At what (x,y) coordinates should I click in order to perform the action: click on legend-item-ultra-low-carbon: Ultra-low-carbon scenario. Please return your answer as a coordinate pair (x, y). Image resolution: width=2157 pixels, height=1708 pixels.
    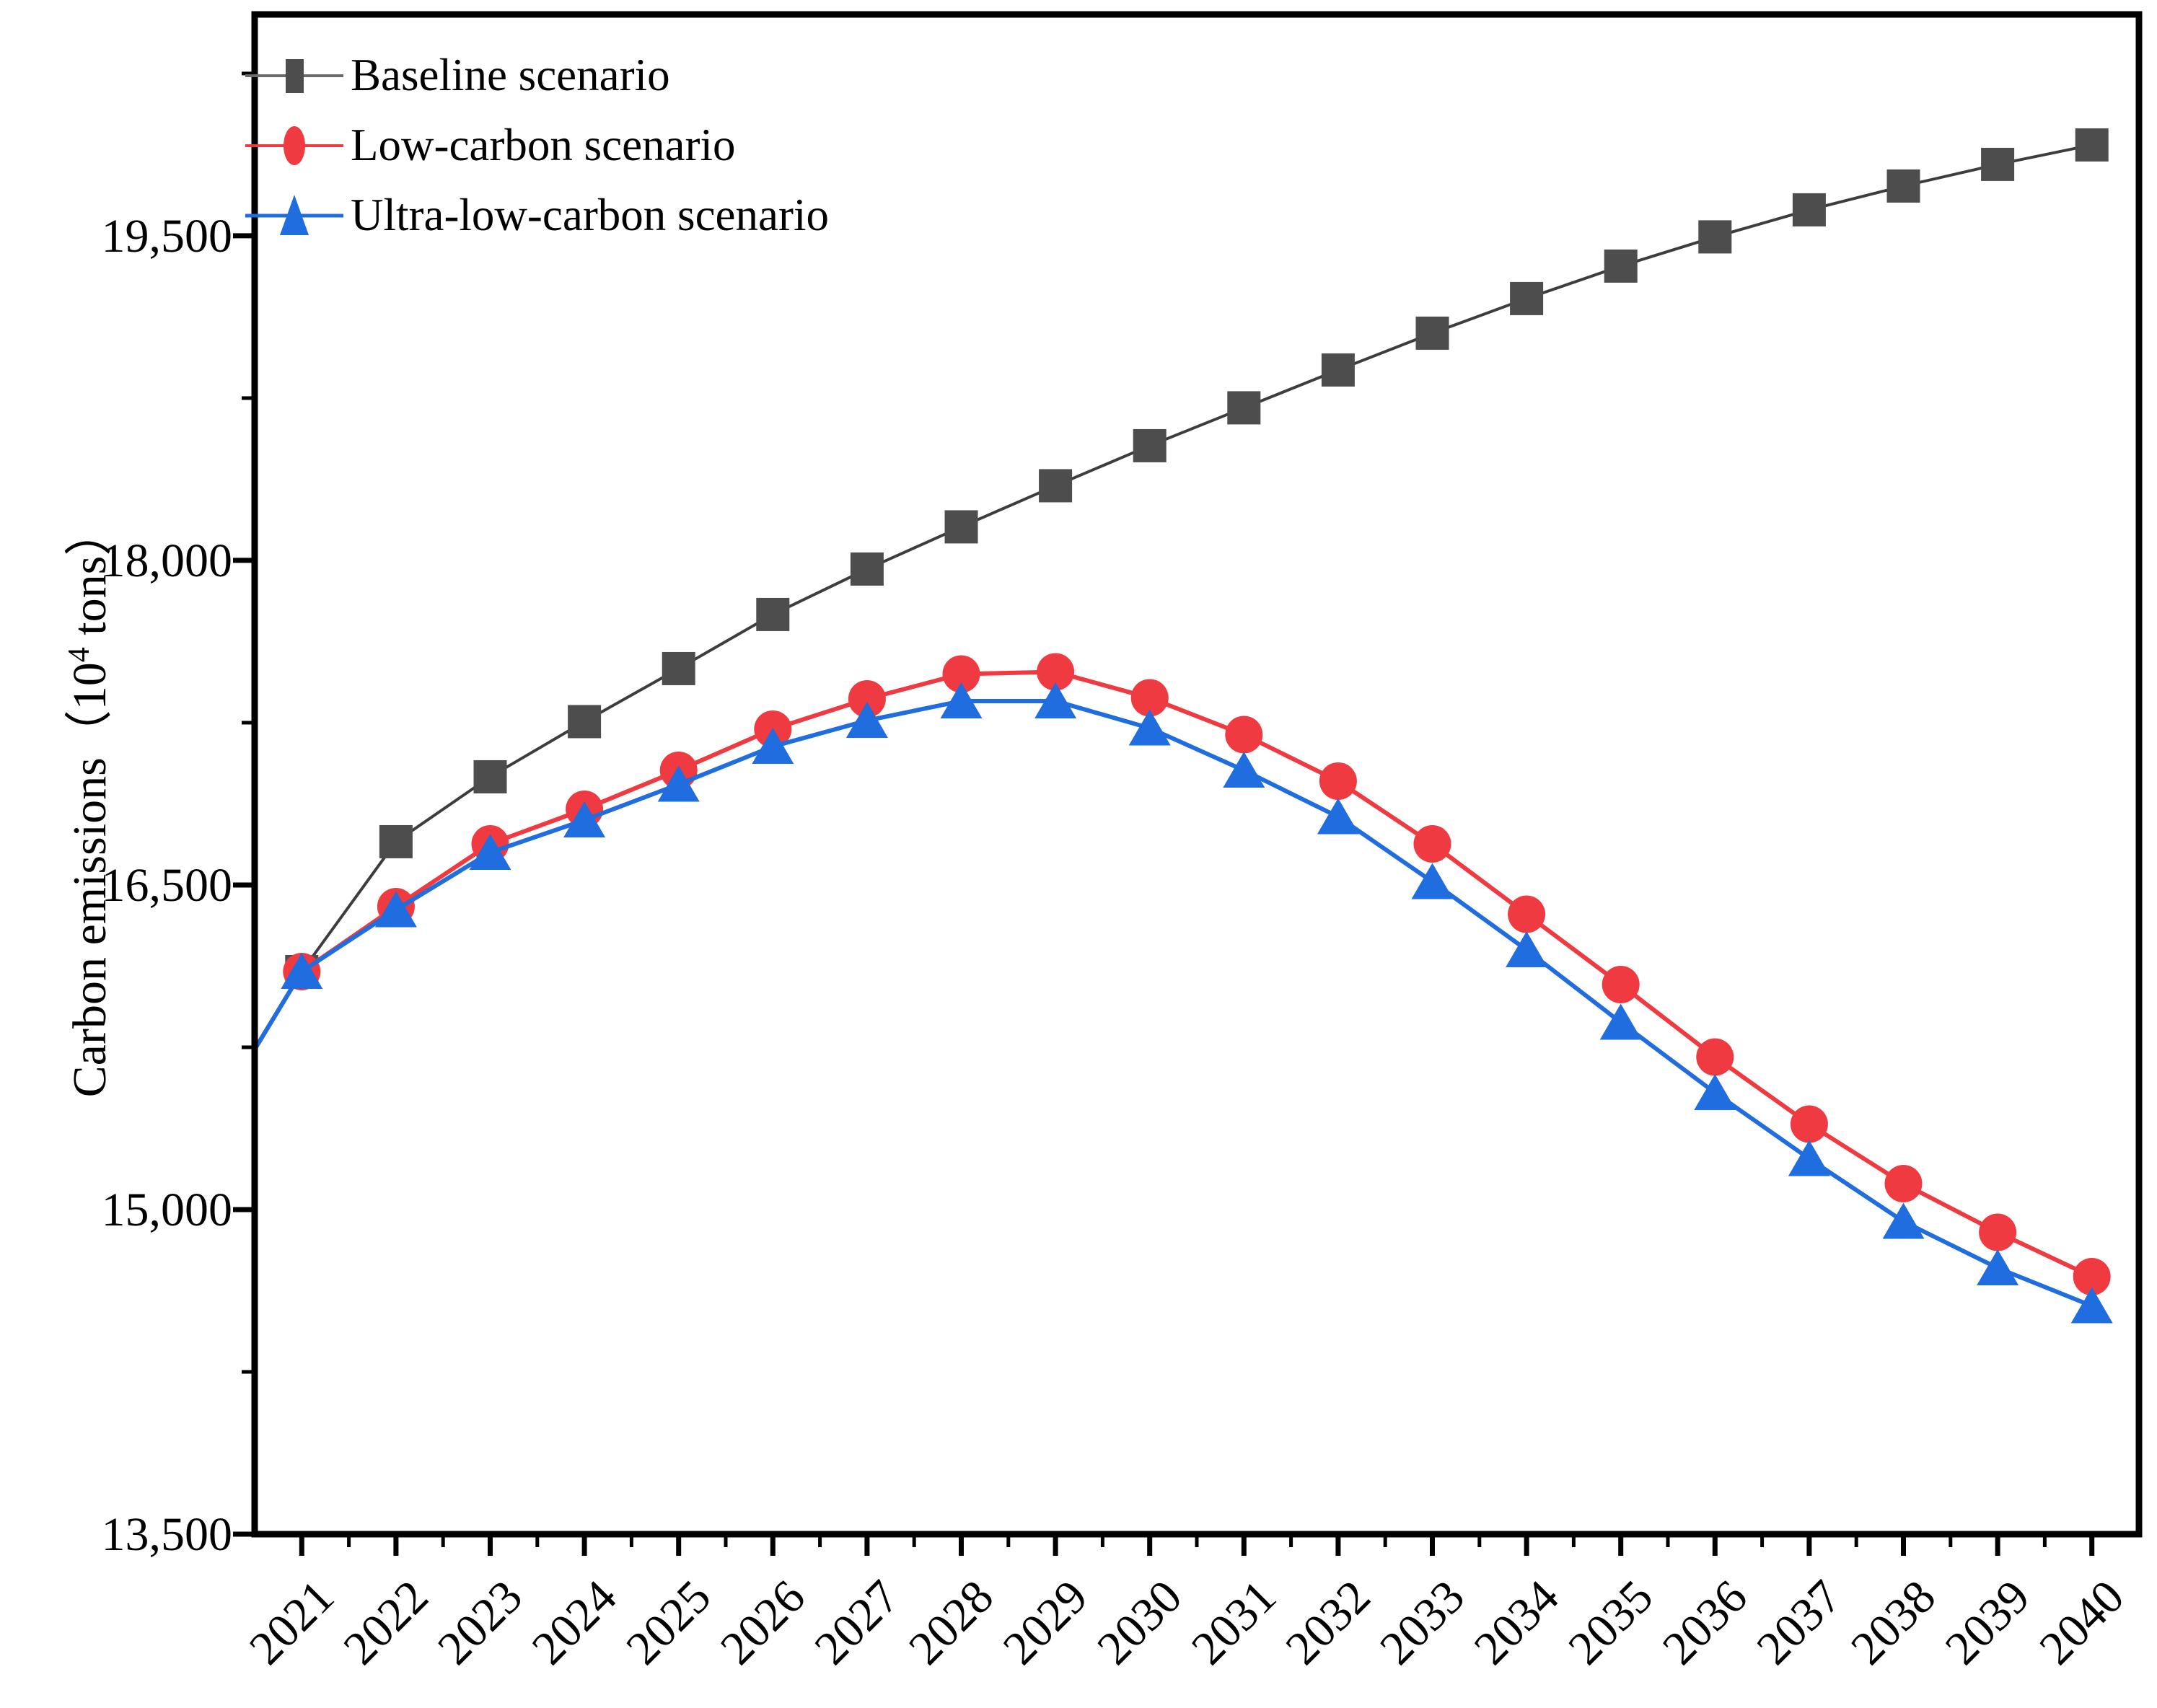
    Looking at the image, I should click on (536, 215).